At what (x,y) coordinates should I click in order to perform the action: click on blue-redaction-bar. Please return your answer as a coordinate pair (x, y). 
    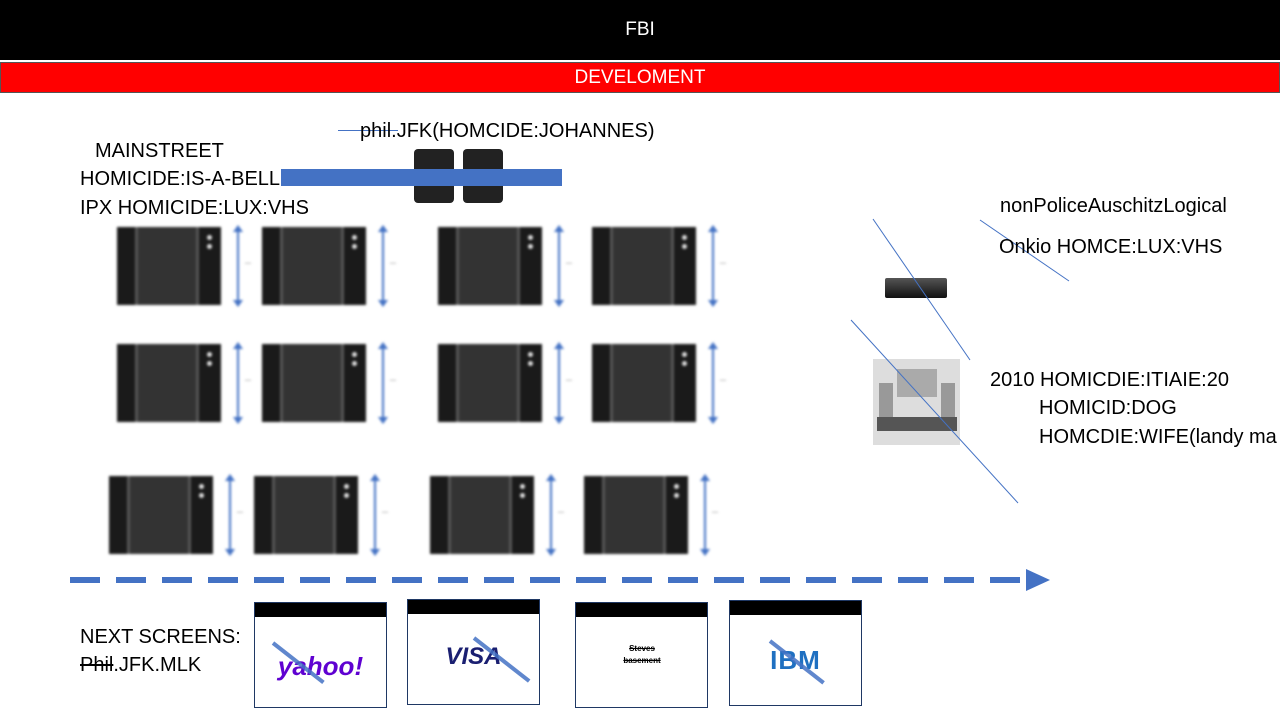
    Looking at the image, I should click on (421, 177).